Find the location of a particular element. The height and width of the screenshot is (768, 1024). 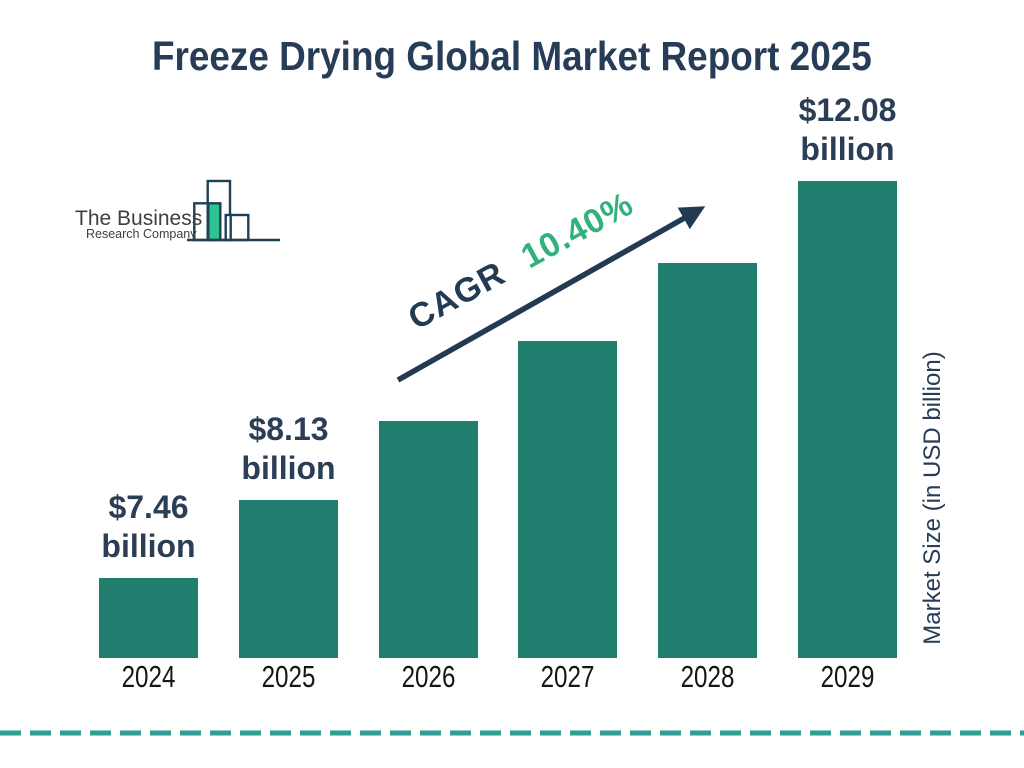

bar-column-2029: $12.08 billion is located at coordinates (847, 374).